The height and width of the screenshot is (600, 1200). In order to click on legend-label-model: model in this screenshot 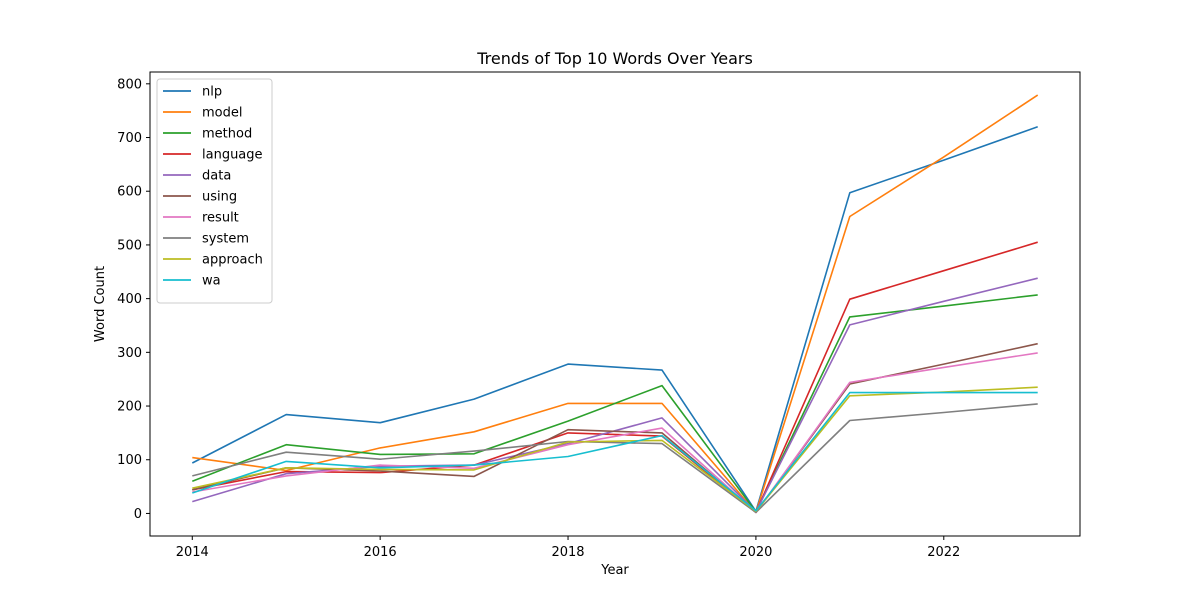, I will do `click(222, 113)`.